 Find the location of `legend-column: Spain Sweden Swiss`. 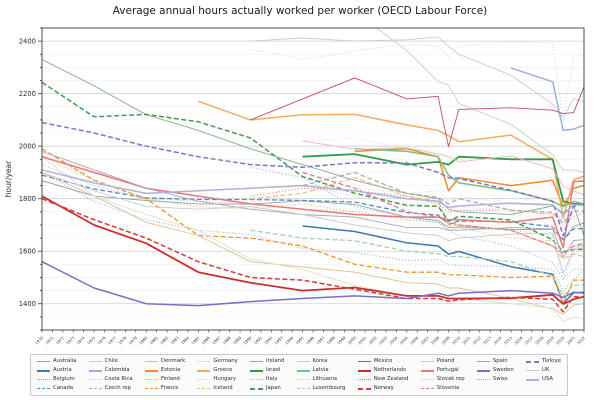

legend-column: Spain Sweden Swiss is located at coordinates (495, 375).